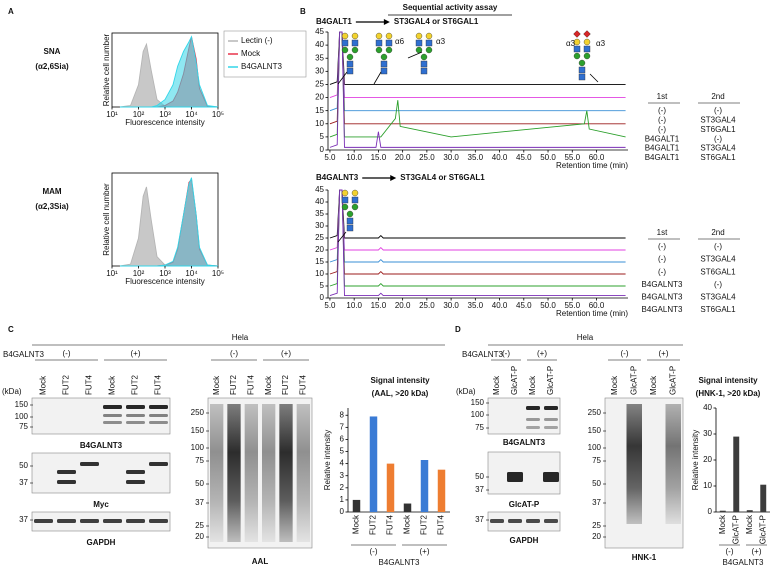  I want to click on mw-label: 20, so click(596, 536).